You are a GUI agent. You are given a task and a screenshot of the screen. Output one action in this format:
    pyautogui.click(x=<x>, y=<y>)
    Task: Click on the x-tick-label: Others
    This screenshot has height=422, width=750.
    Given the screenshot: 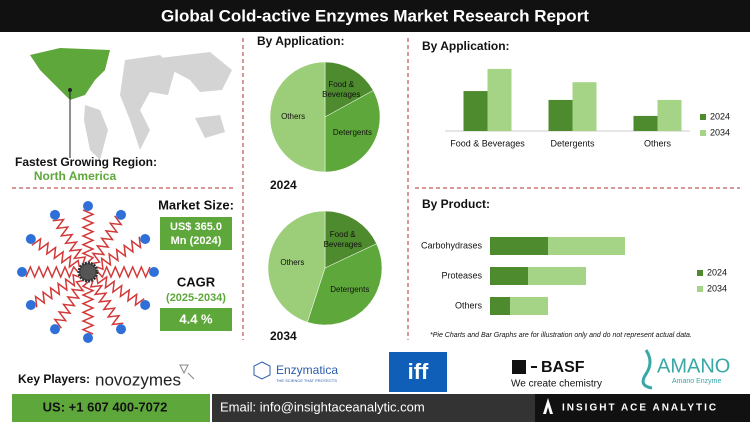 What is the action you would take?
    pyautogui.click(x=658, y=143)
    